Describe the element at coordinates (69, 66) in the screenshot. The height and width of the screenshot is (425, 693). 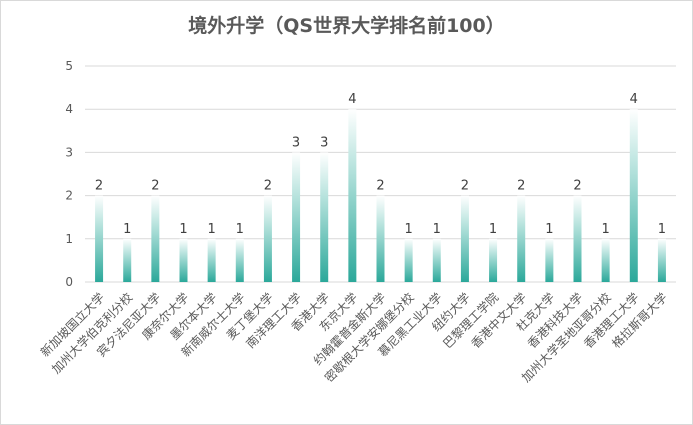
I see `y-tick-label: 5` at that location.